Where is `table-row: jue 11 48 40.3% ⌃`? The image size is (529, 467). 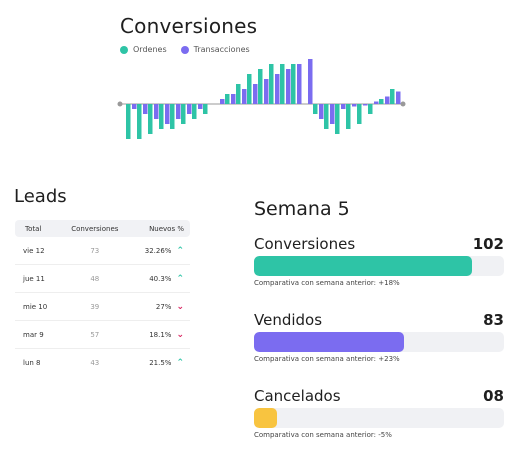
table-row: jue 11 48 40.3% ⌃ is located at coordinates (102, 278).